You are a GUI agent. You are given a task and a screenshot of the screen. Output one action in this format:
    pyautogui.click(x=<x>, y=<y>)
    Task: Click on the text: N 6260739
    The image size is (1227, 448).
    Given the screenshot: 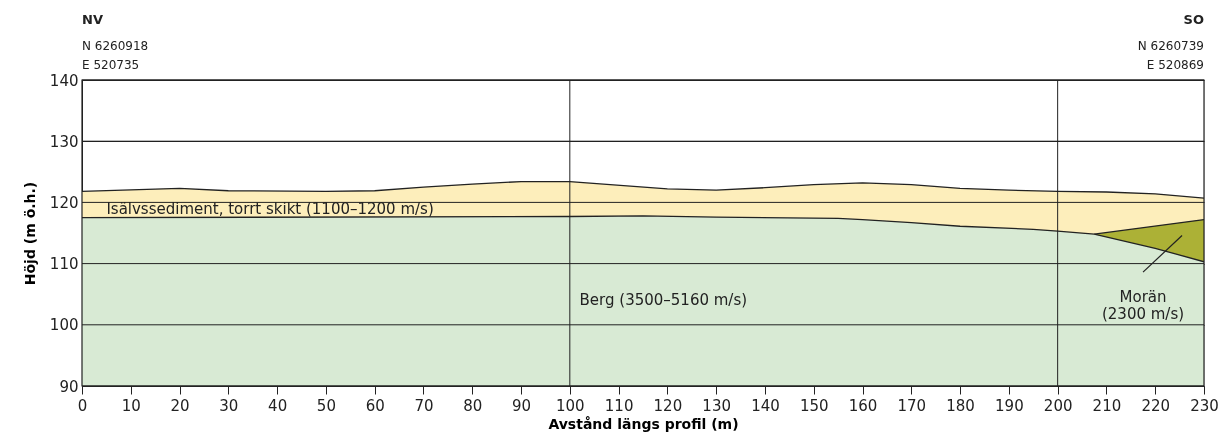 What is the action you would take?
    pyautogui.click(x=1170, y=46)
    